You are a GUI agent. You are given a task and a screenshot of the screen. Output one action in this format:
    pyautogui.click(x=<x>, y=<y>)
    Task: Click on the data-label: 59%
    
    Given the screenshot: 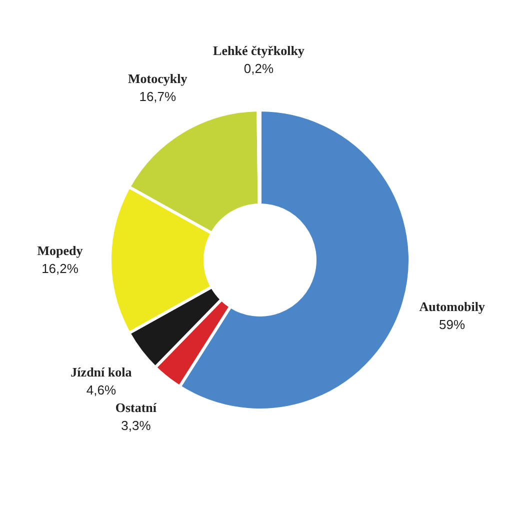 What is the action you would take?
    pyautogui.click(x=452, y=324)
    